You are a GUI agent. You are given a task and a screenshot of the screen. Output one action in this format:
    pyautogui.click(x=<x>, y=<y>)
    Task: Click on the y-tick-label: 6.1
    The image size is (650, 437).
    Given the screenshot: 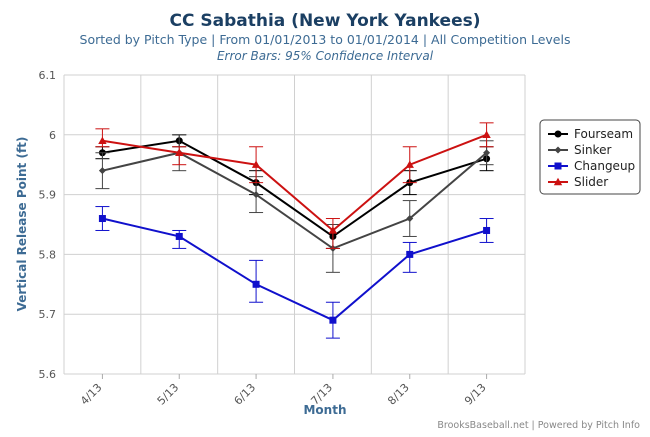 What is the action you would take?
    pyautogui.click(x=48, y=75)
    